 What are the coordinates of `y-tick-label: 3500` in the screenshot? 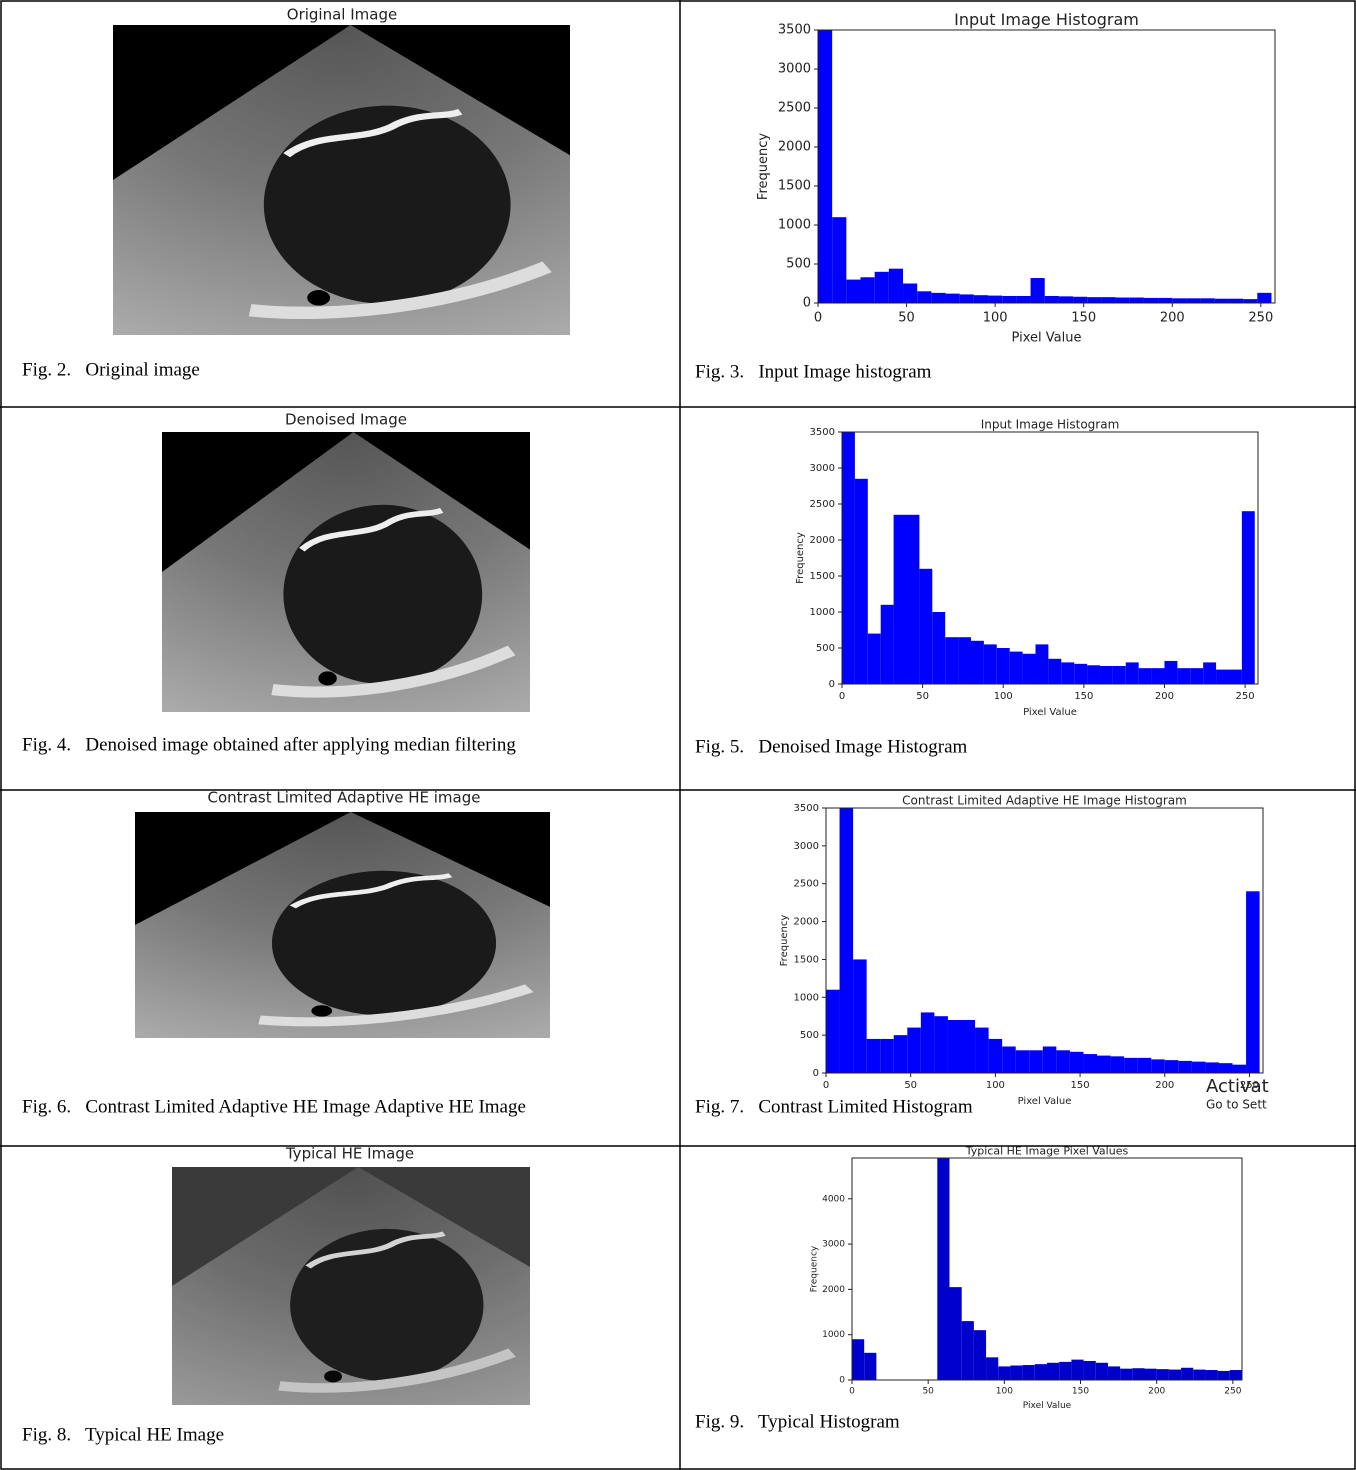 It's located at (806, 808).